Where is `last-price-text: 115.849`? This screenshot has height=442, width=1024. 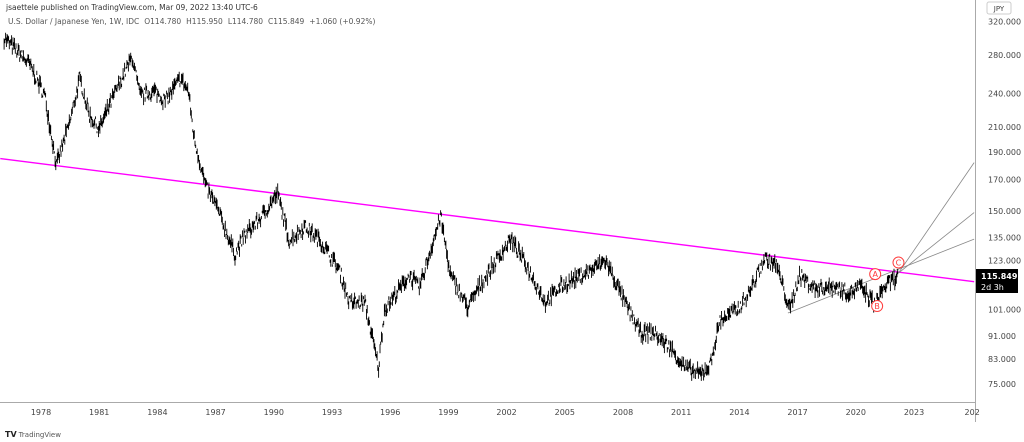
last-price-text: 115.849 is located at coordinates (999, 276).